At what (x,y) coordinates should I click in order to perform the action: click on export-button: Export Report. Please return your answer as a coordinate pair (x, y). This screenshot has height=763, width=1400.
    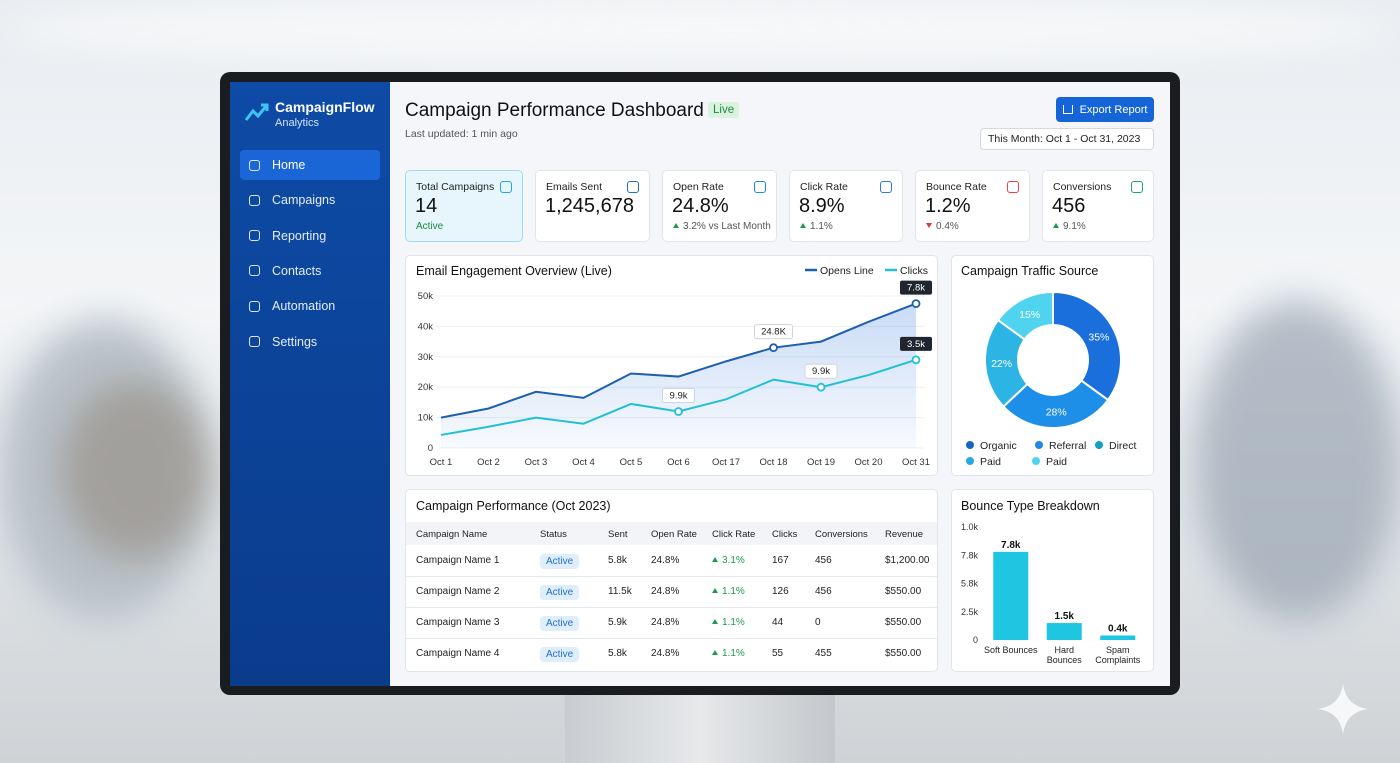
    Looking at the image, I should click on (1105, 109).